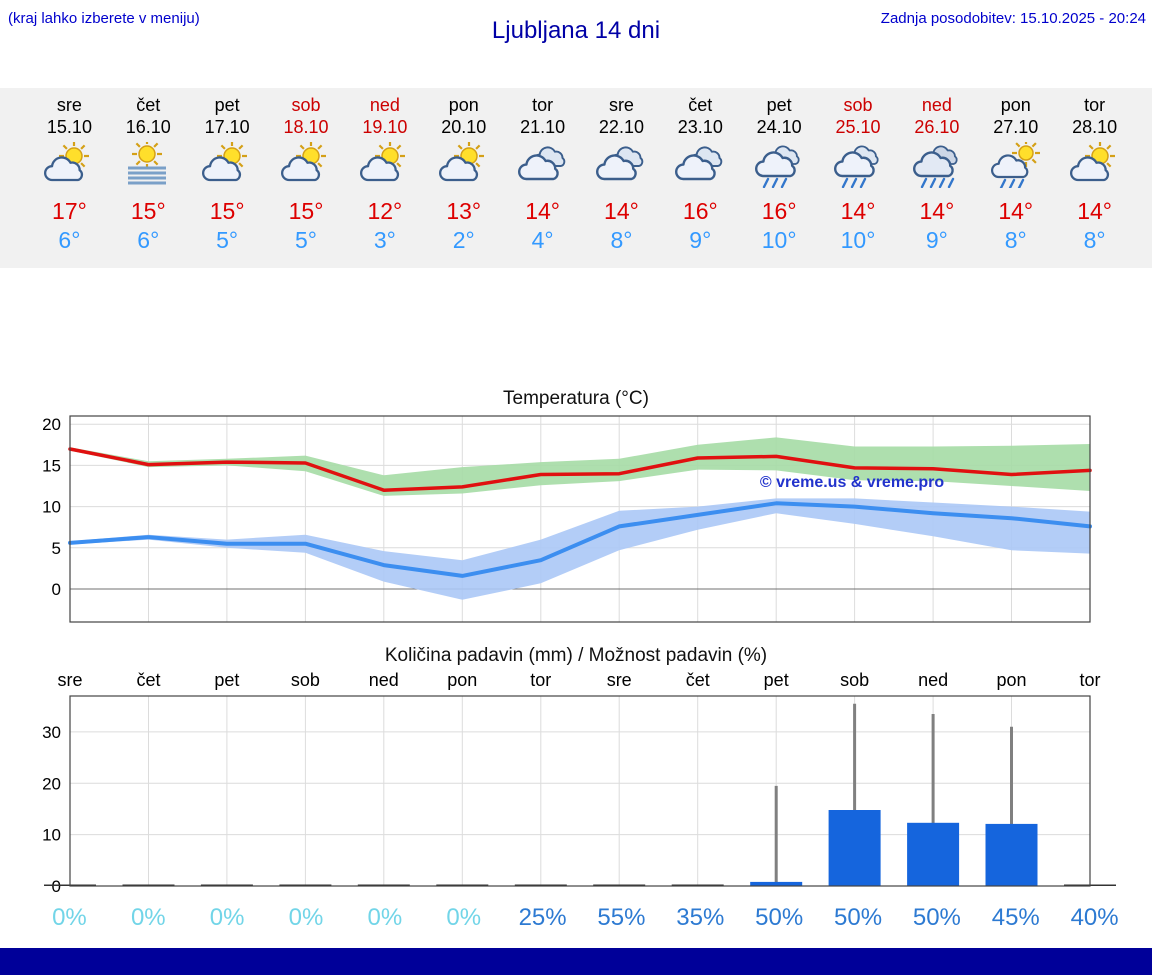  What do you see at coordinates (384, 240) in the screenshot?
I see `low-temp: 3°` at bounding box center [384, 240].